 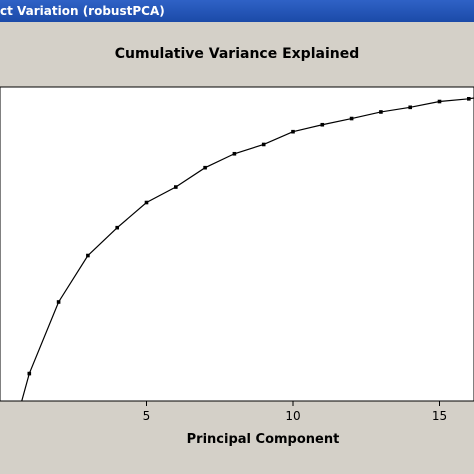 What do you see at coordinates (147, 416) in the screenshot?
I see `x-tick-label: 5` at bounding box center [147, 416].